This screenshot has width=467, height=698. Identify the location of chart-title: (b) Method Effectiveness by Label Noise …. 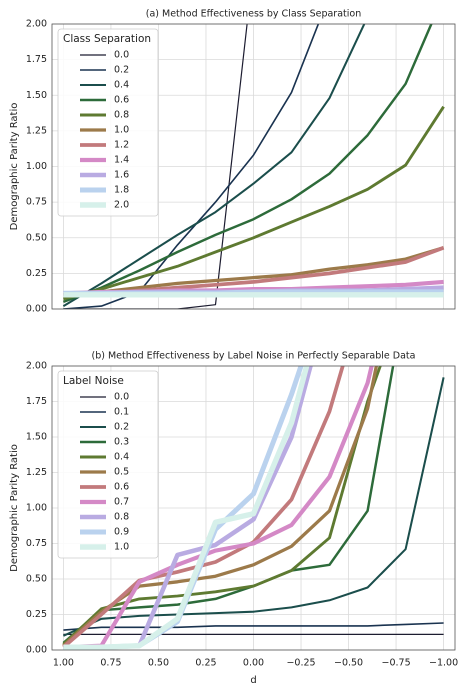
(254, 356).